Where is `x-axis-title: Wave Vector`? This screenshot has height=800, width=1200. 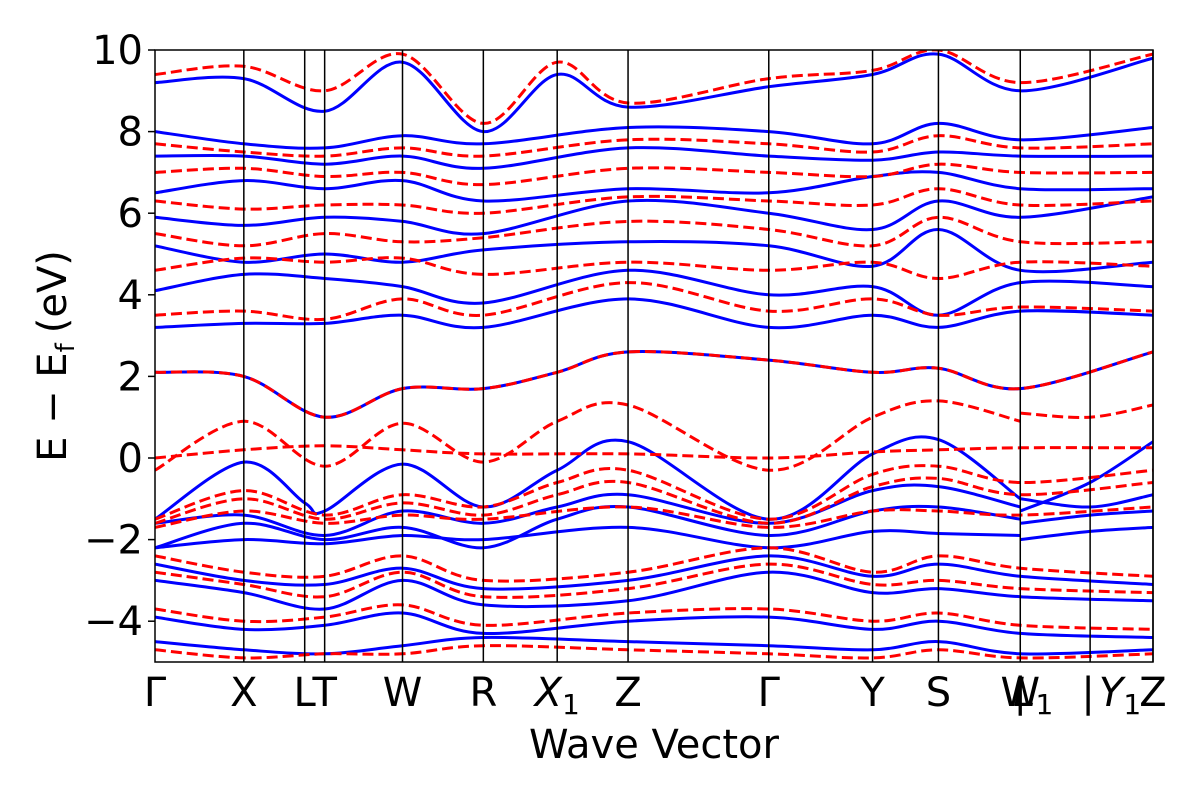
x-axis-title: Wave Vector is located at coordinates (654, 745).